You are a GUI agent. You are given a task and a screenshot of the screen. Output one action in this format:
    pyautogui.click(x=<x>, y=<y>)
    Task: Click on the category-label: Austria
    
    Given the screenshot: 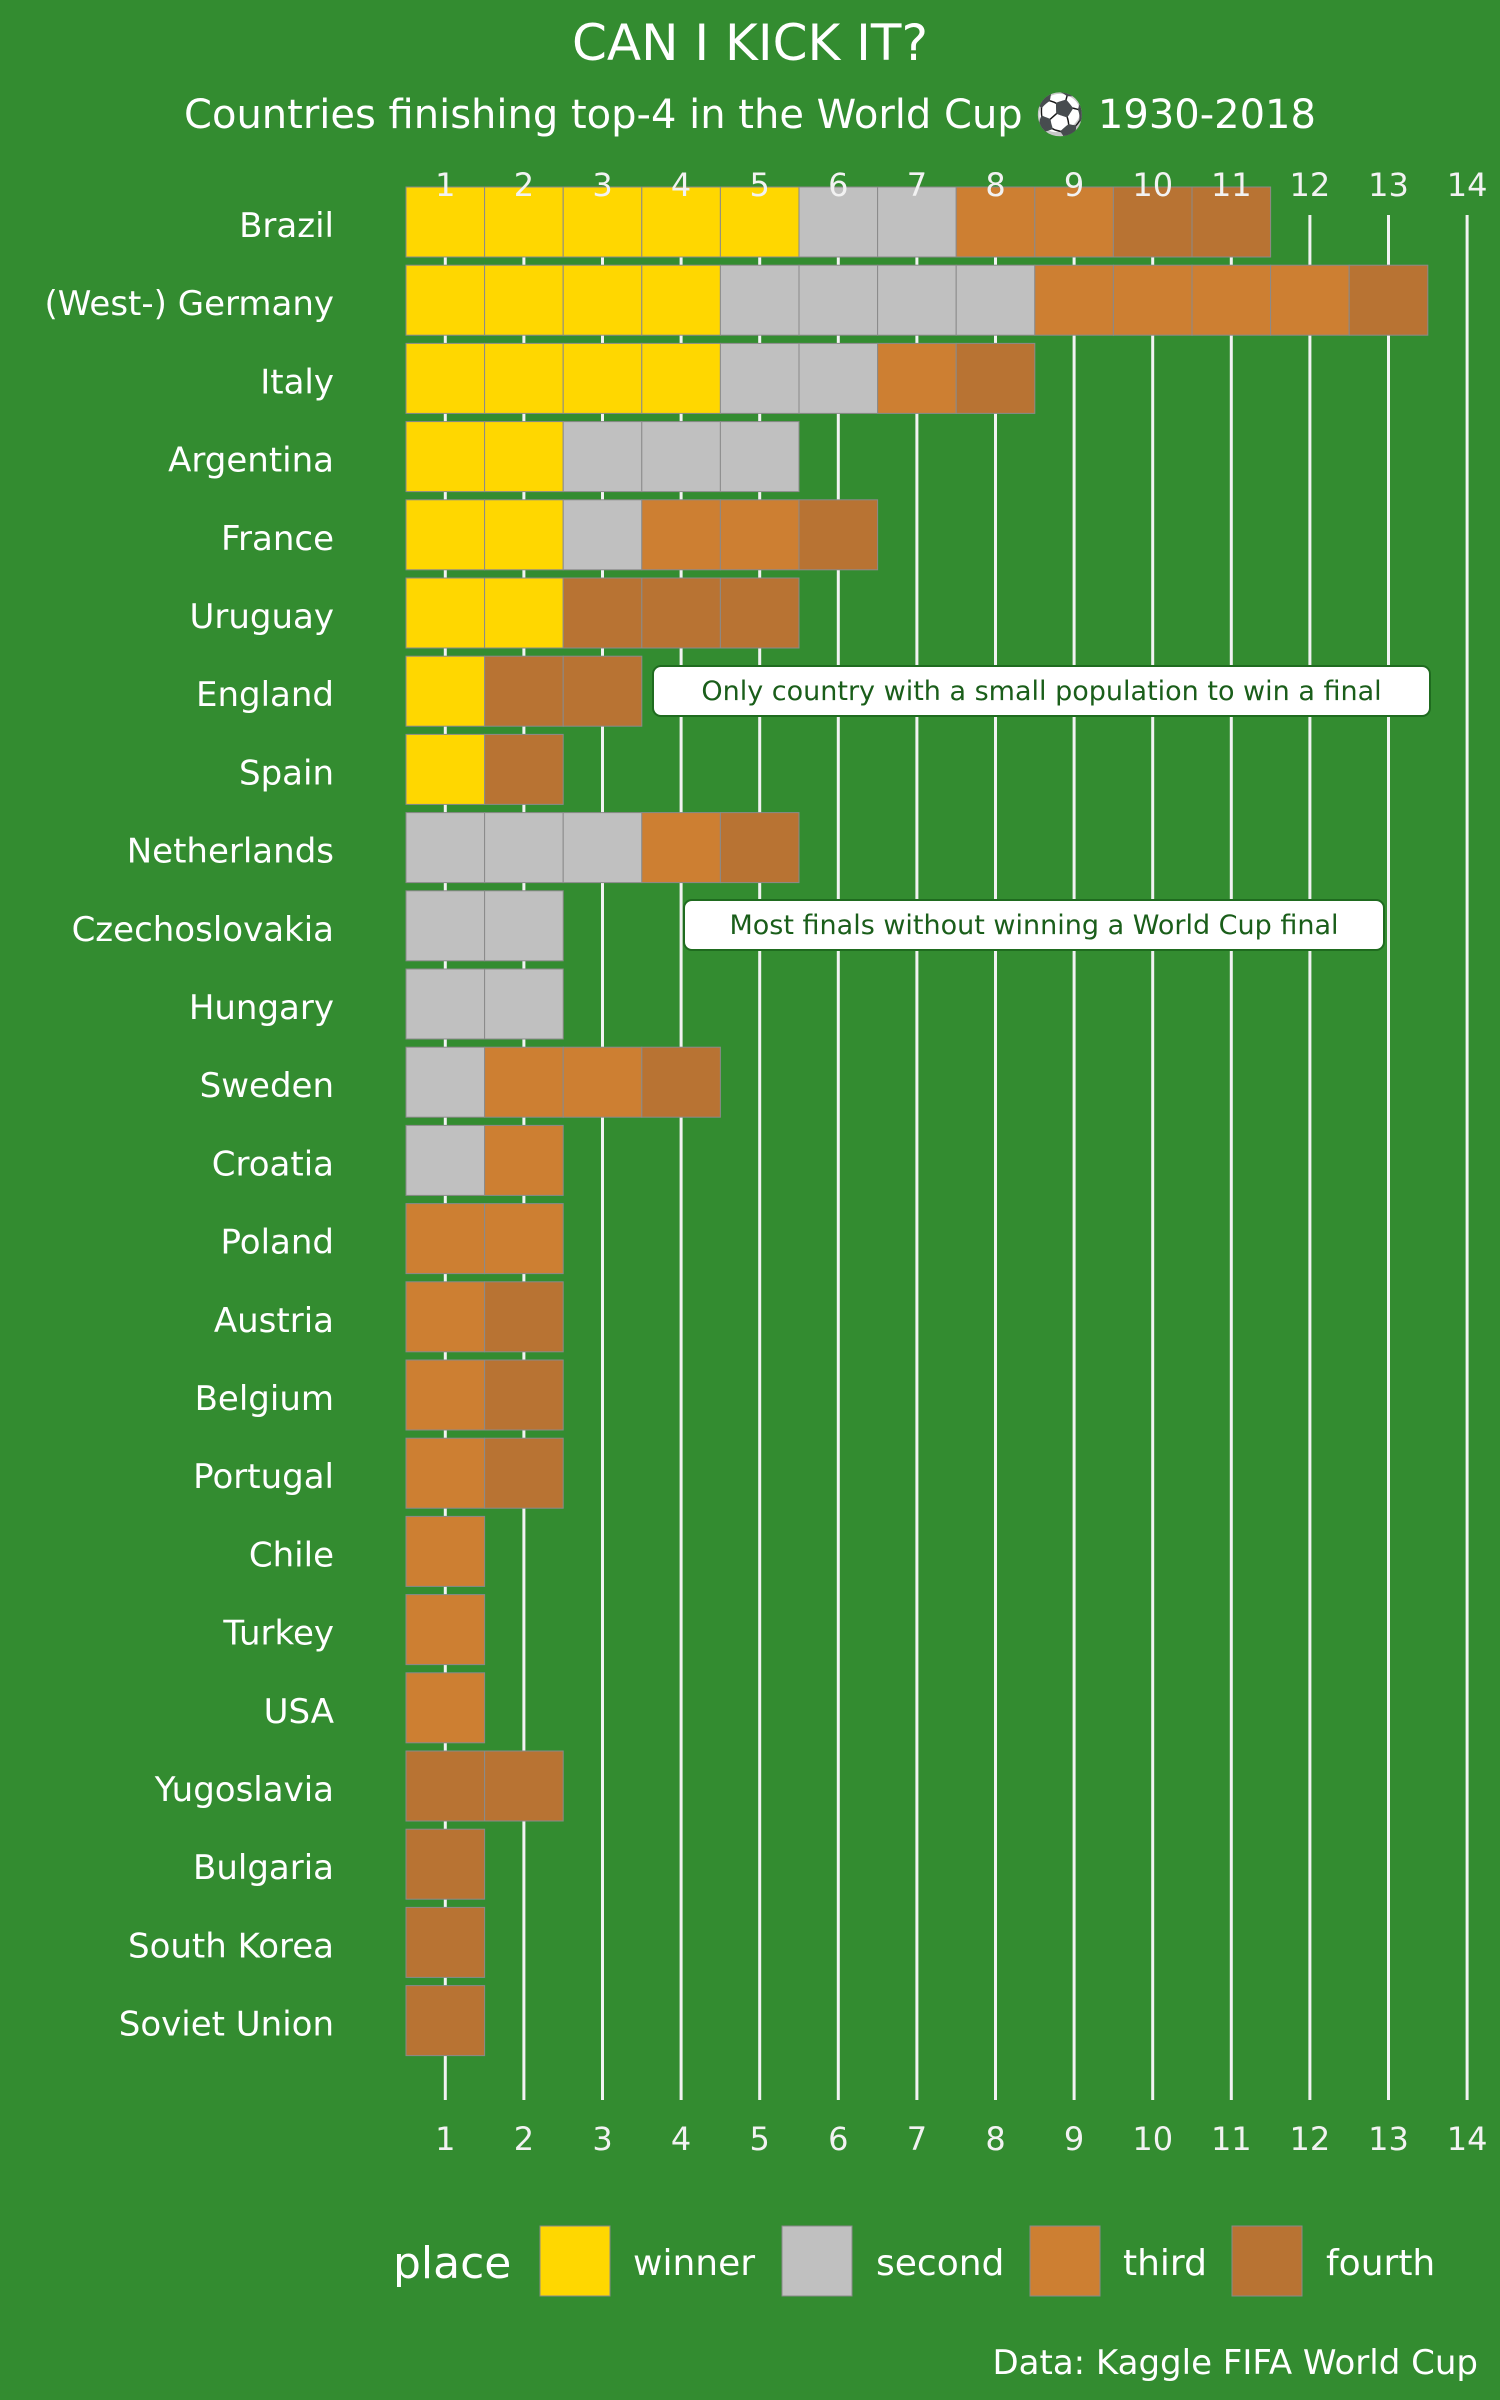 What is the action you would take?
    pyautogui.click(x=274, y=1321)
    